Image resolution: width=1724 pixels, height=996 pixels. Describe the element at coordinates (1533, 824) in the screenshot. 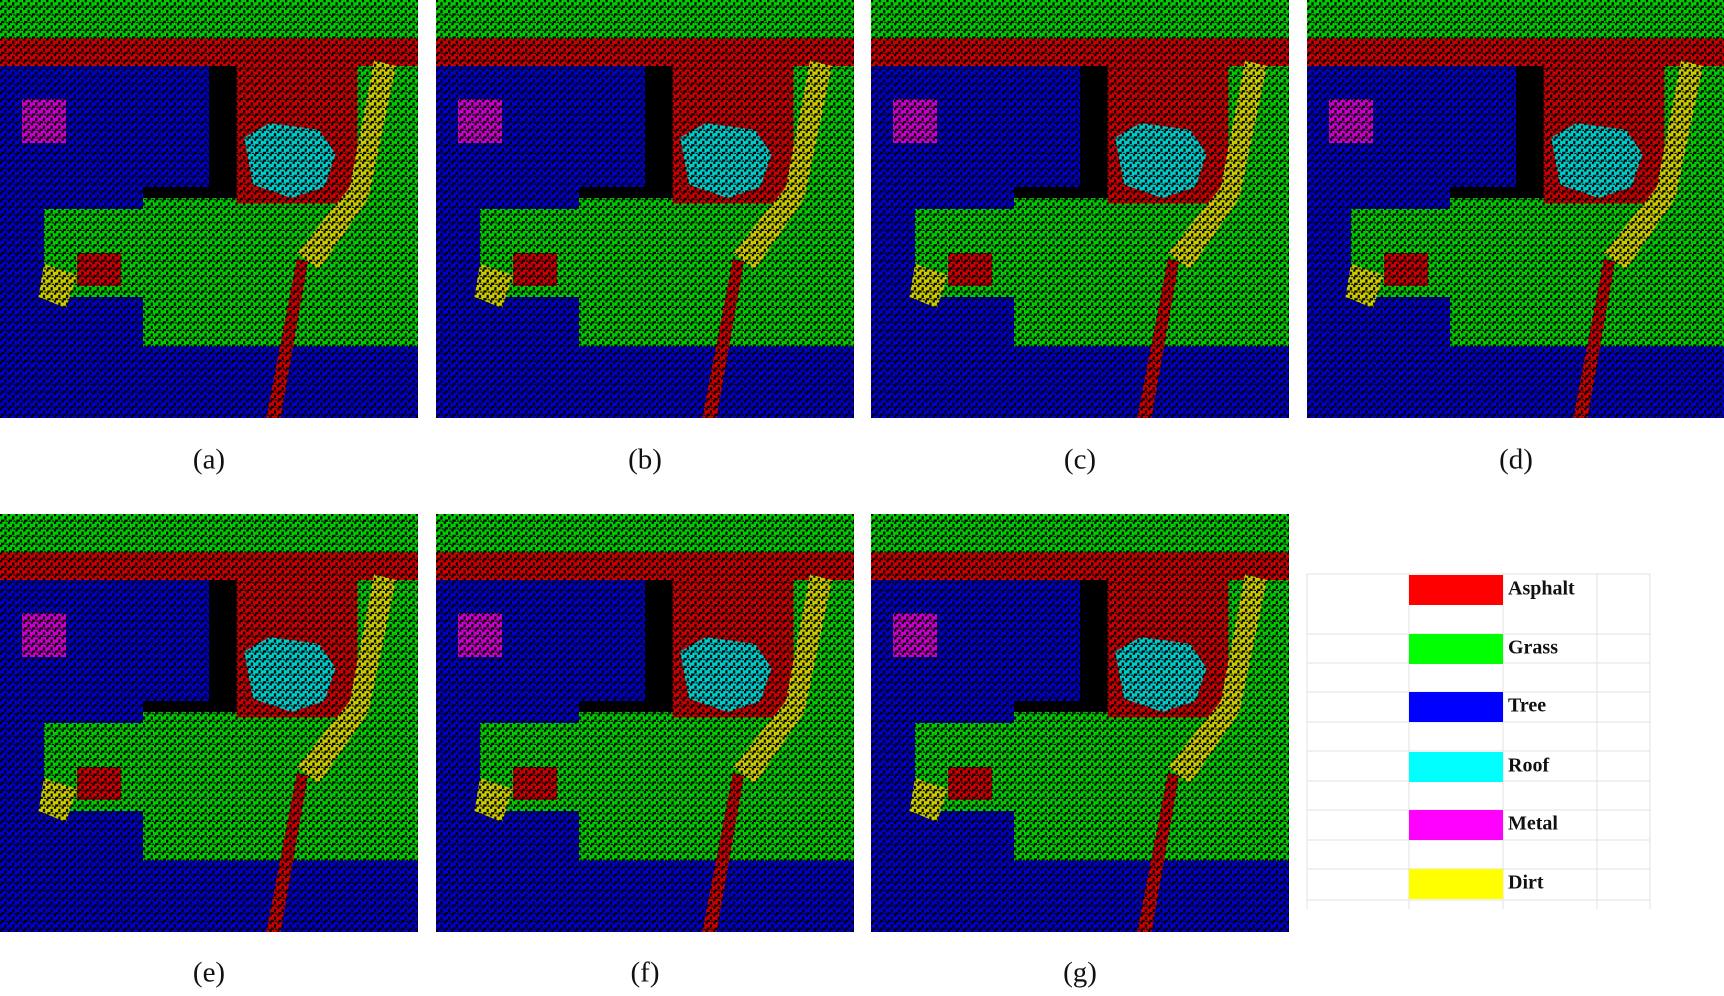

I see `legend-label: Metal` at that location.